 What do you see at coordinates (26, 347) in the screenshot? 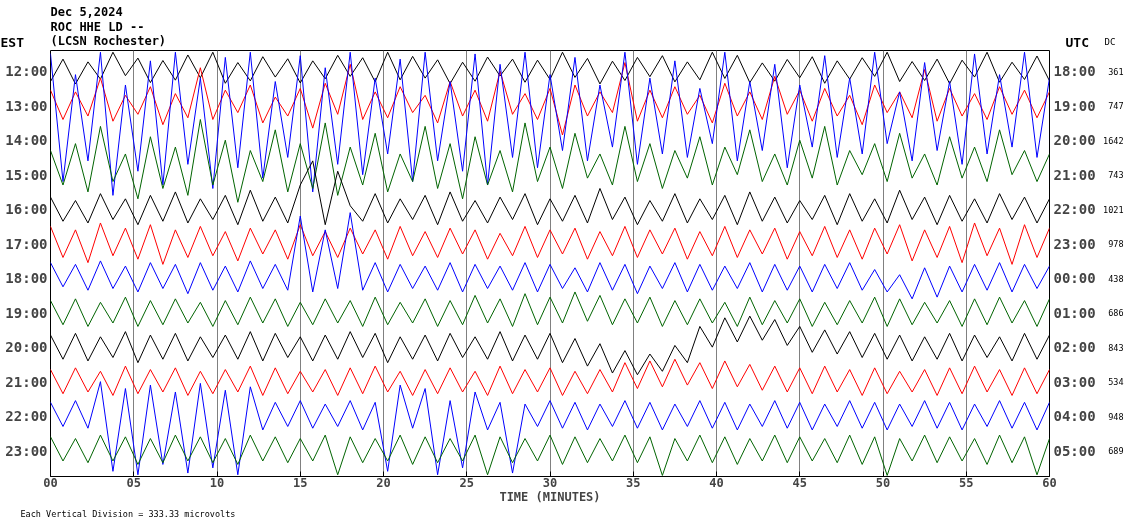
I see `y-tick-label: 20:00` at bounding box center [26, 347].